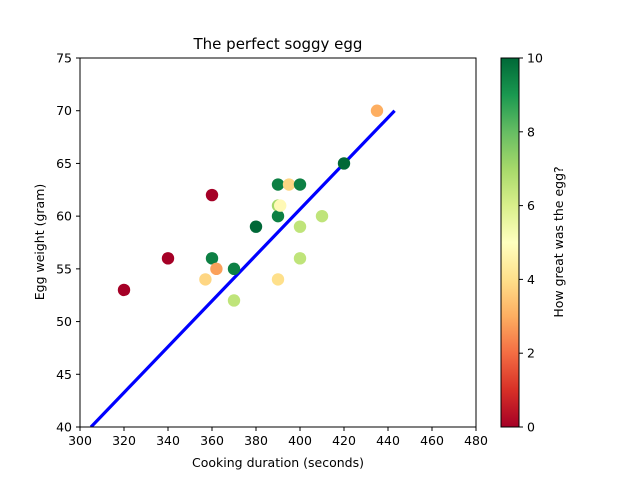 The width and height of the screenshot is (639, 479). Describe the element at coordinates (68, 243) in the screenshot. I see `y-axis: 40 45 50 55 60 65 70 75` at that location.